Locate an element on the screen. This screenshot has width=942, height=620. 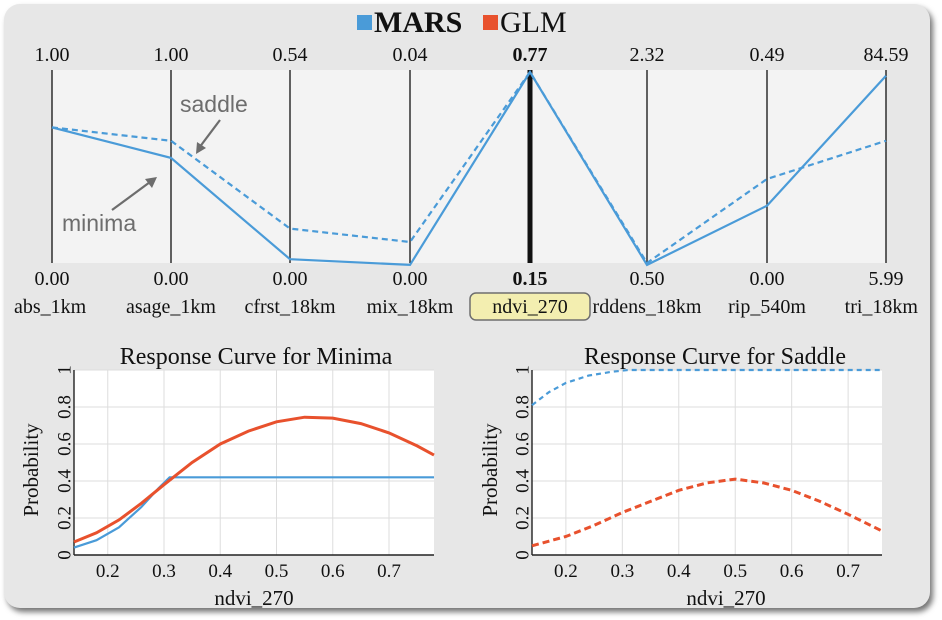
rc-minima-series-mars is located at coordinates (253, 512).